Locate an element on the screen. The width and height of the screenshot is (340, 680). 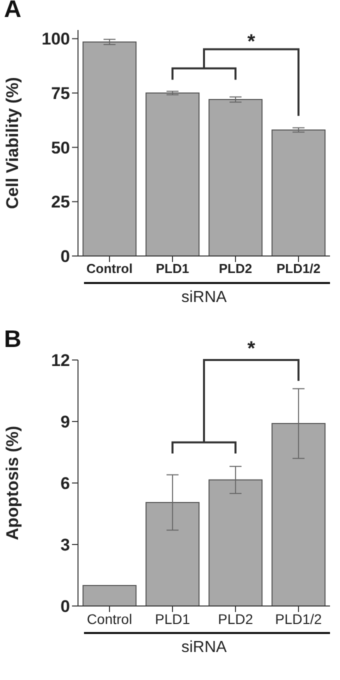
y-axis-title: Apoptosis (%) is located at coordinates (12, 483).